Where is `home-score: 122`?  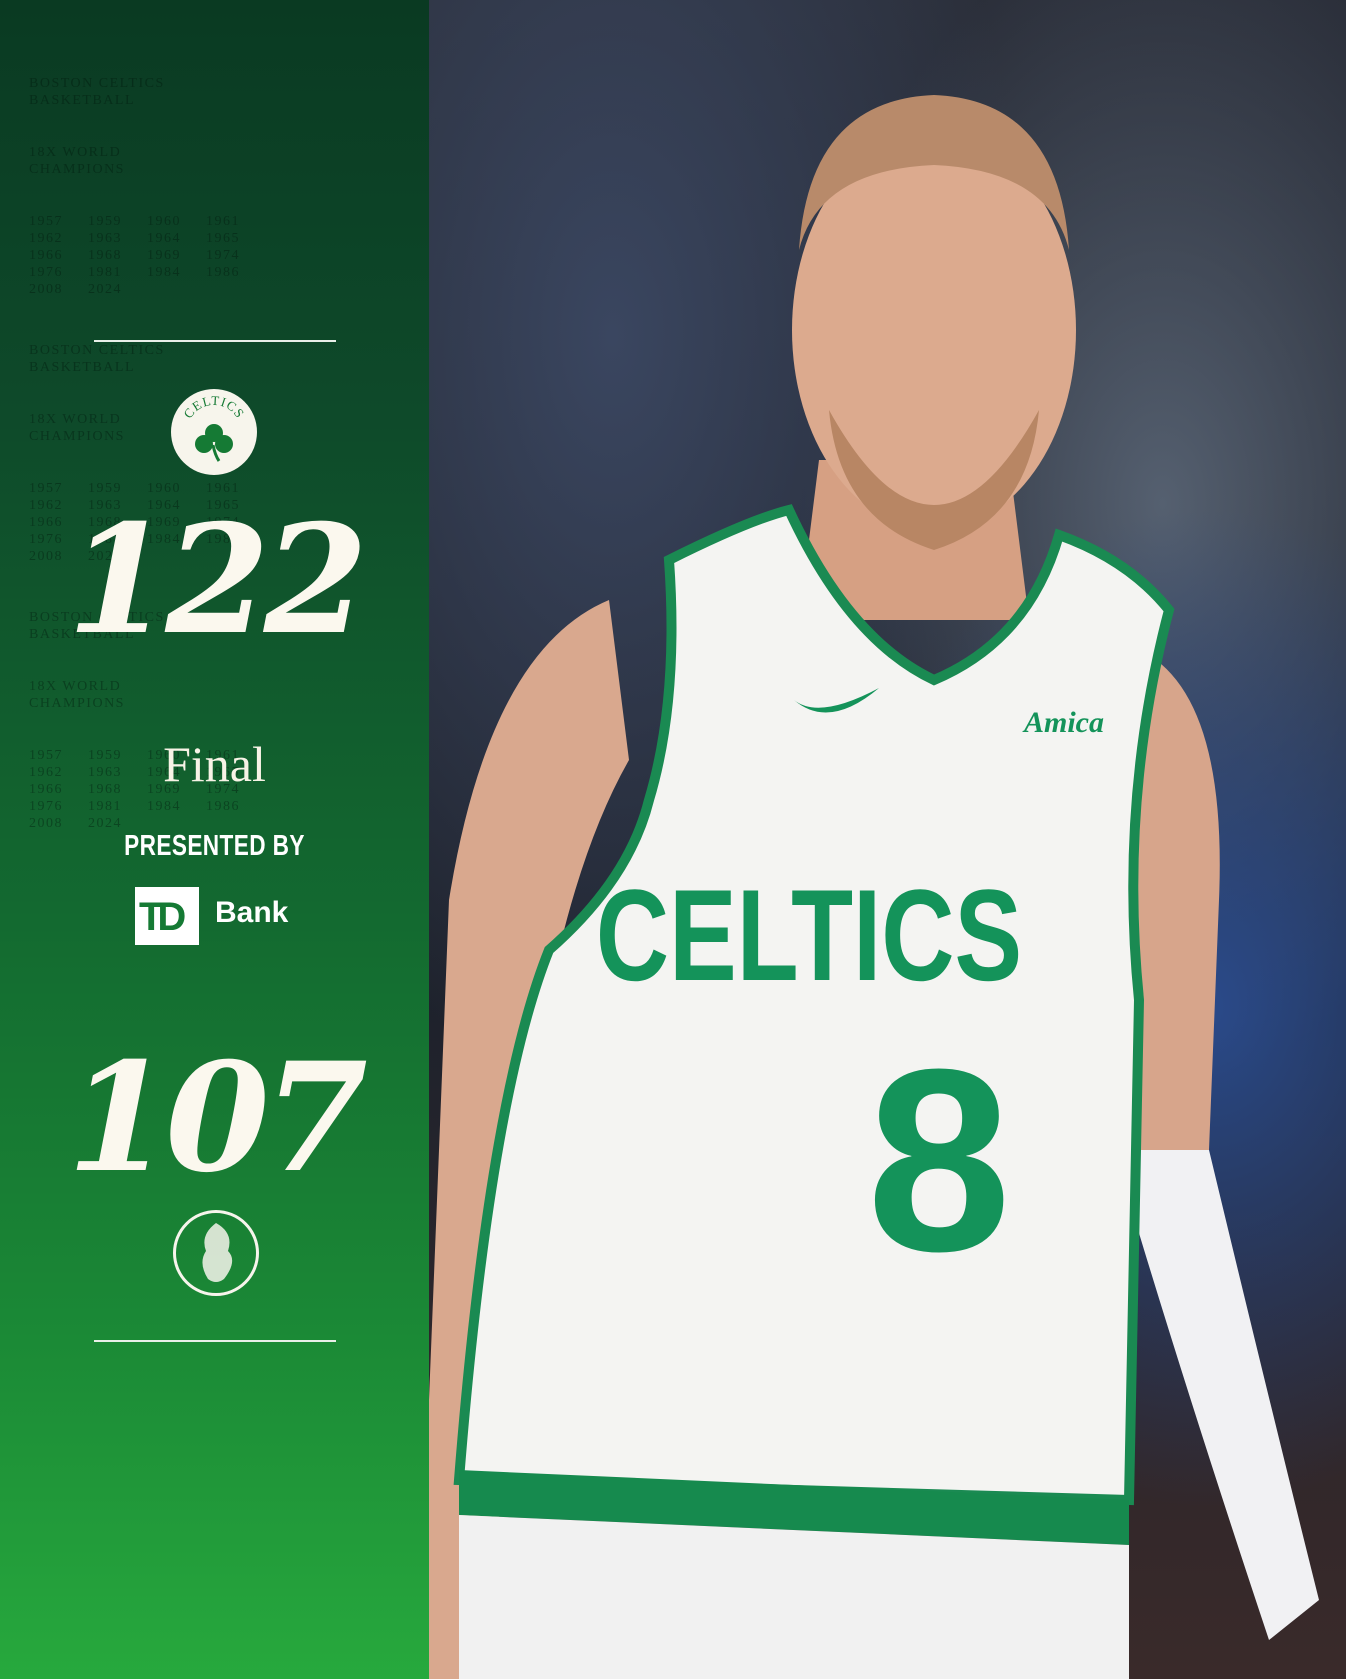
home-score: 122 is located at coordinates (217, 580).